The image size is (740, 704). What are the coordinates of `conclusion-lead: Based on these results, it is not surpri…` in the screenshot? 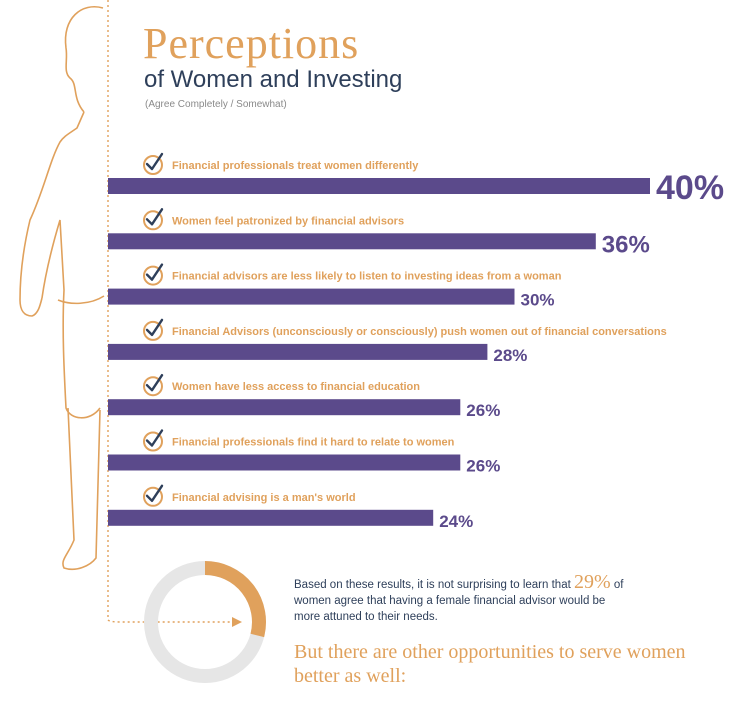 It's located at (432, 585).